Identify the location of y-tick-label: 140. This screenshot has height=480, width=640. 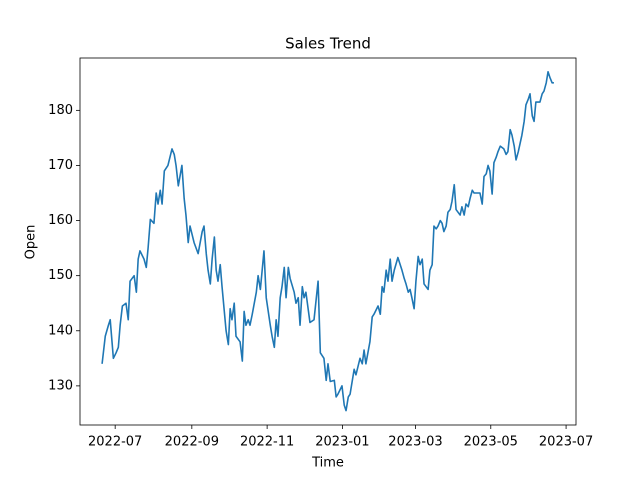
(60, 330).